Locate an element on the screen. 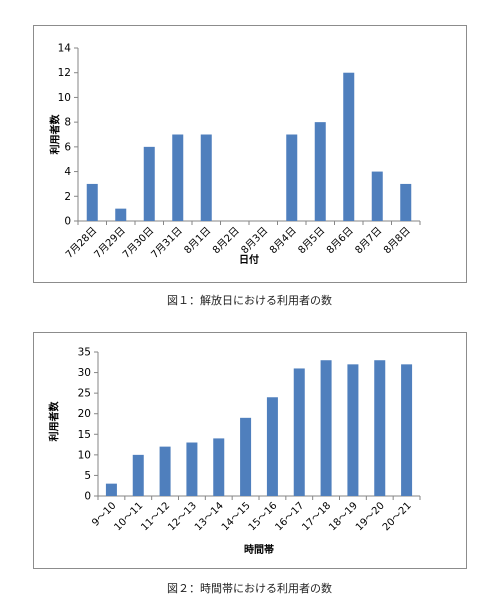 This screenshot has width=499, height=603. chart-2-x-tick-label: 17～18 is located at coordinates (316, 516).